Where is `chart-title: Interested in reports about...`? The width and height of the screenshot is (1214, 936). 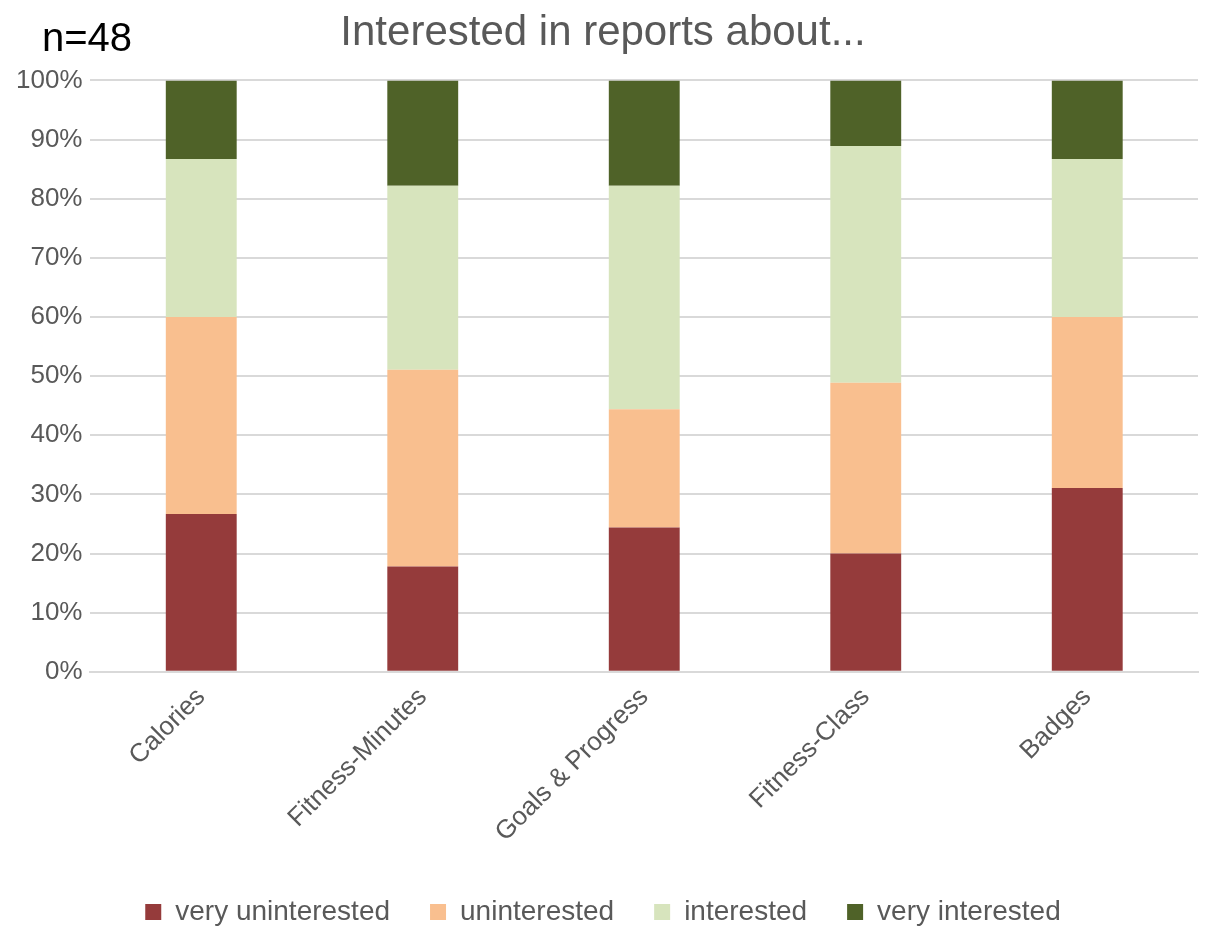
chart-title: Interested in reports about... is located at coordinates (603, 30).